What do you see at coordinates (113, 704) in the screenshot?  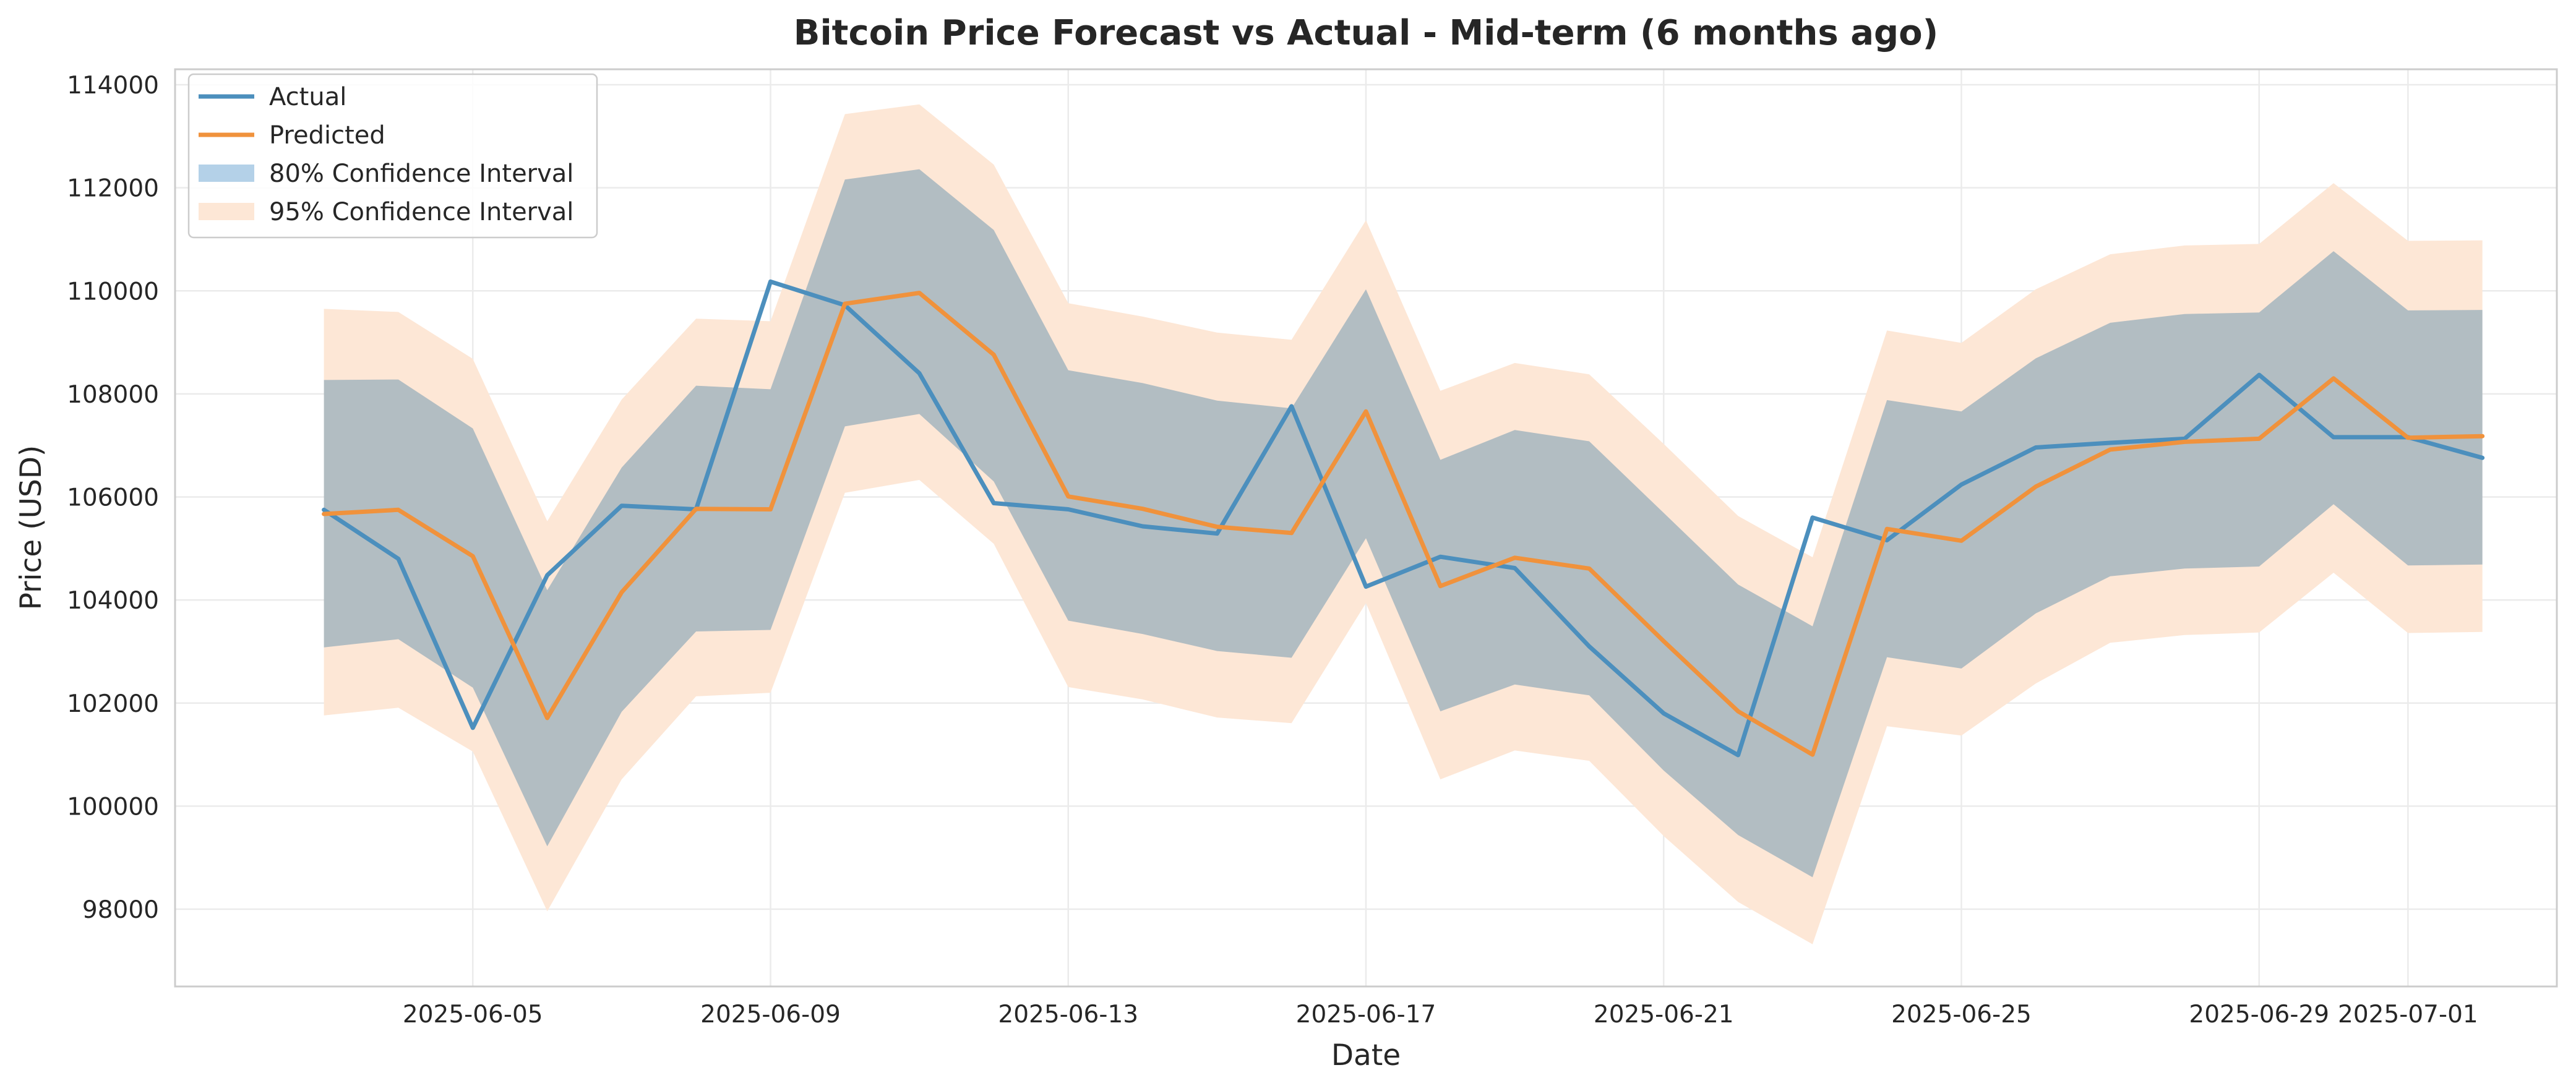 I see `y-tick-label: 102000` at bounding box center [113, 704].